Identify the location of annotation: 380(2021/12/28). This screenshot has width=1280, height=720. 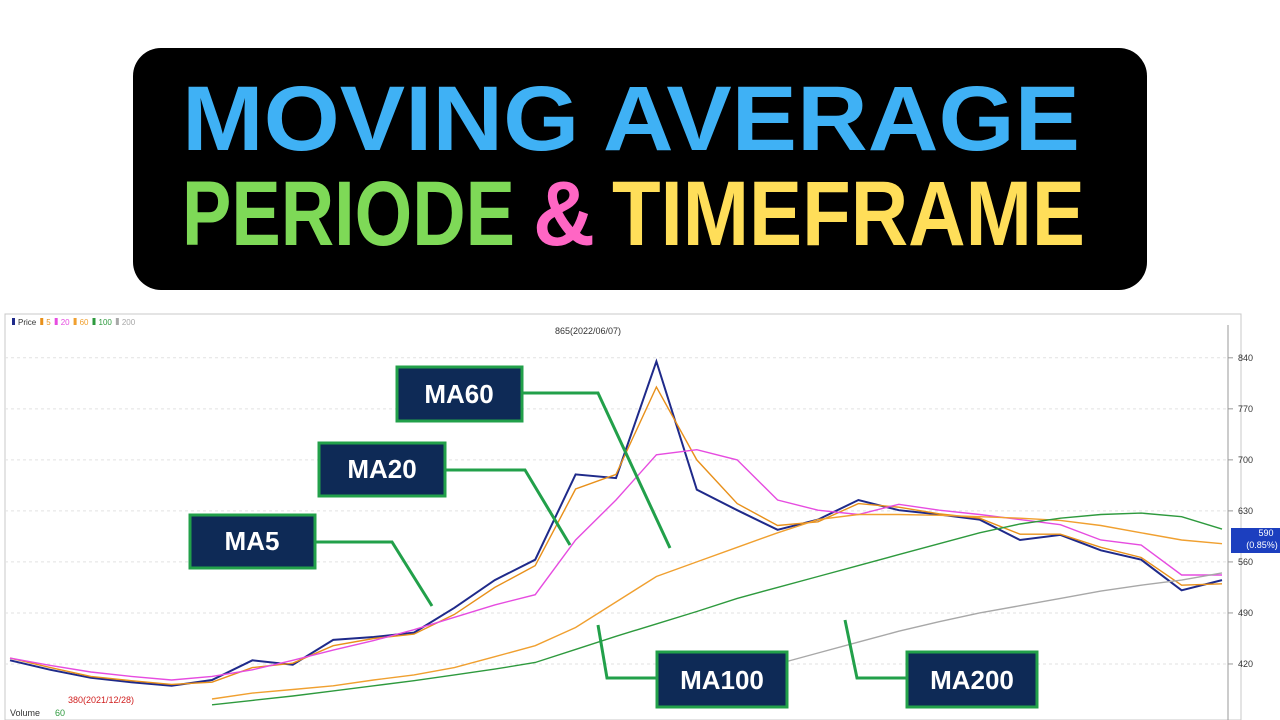
(101, 700).